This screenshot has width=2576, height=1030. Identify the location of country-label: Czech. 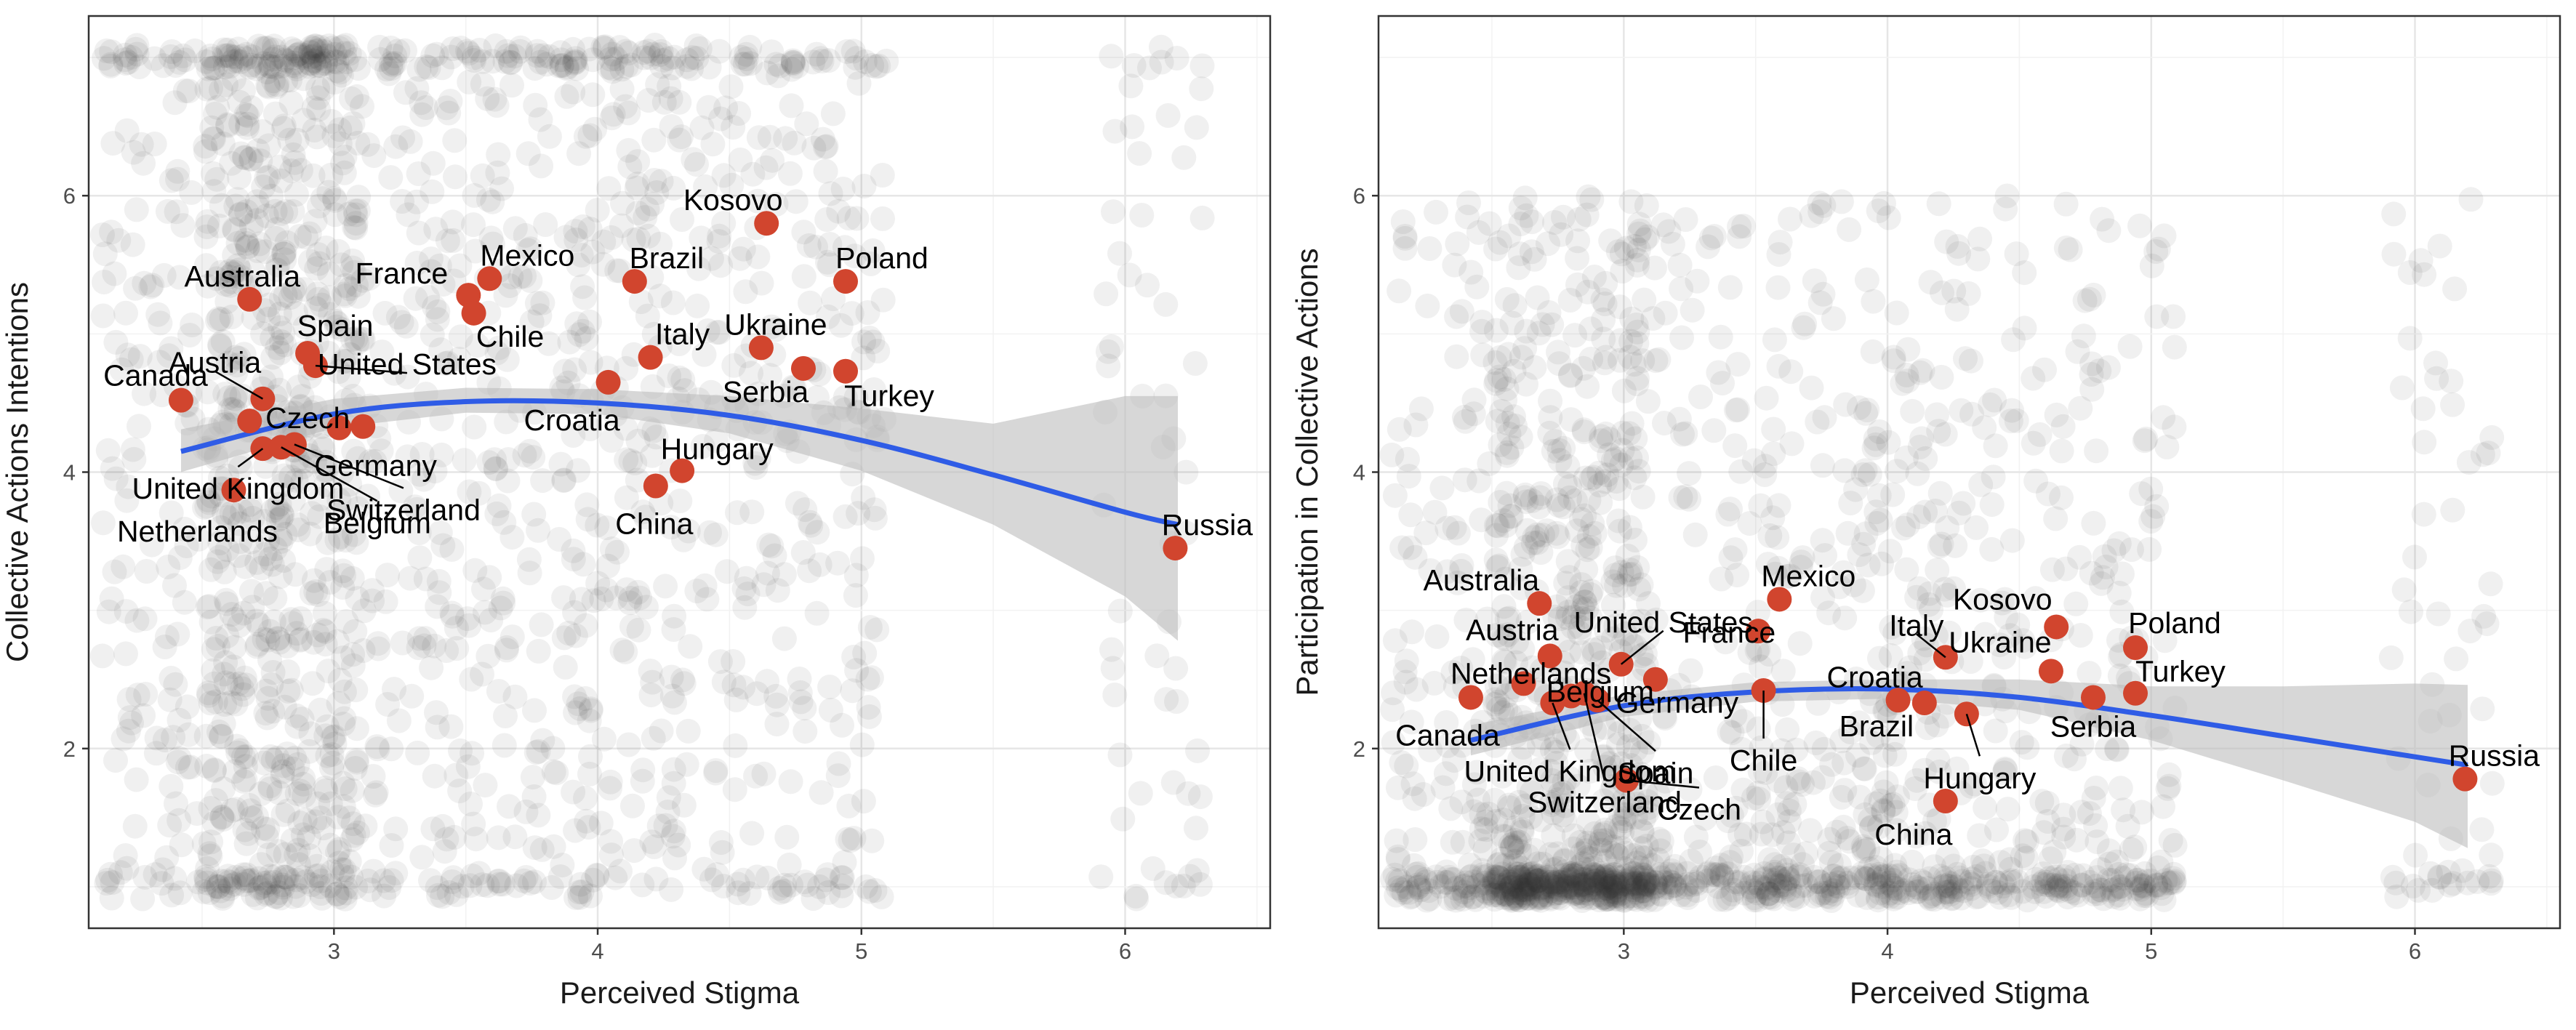
(307, 418).